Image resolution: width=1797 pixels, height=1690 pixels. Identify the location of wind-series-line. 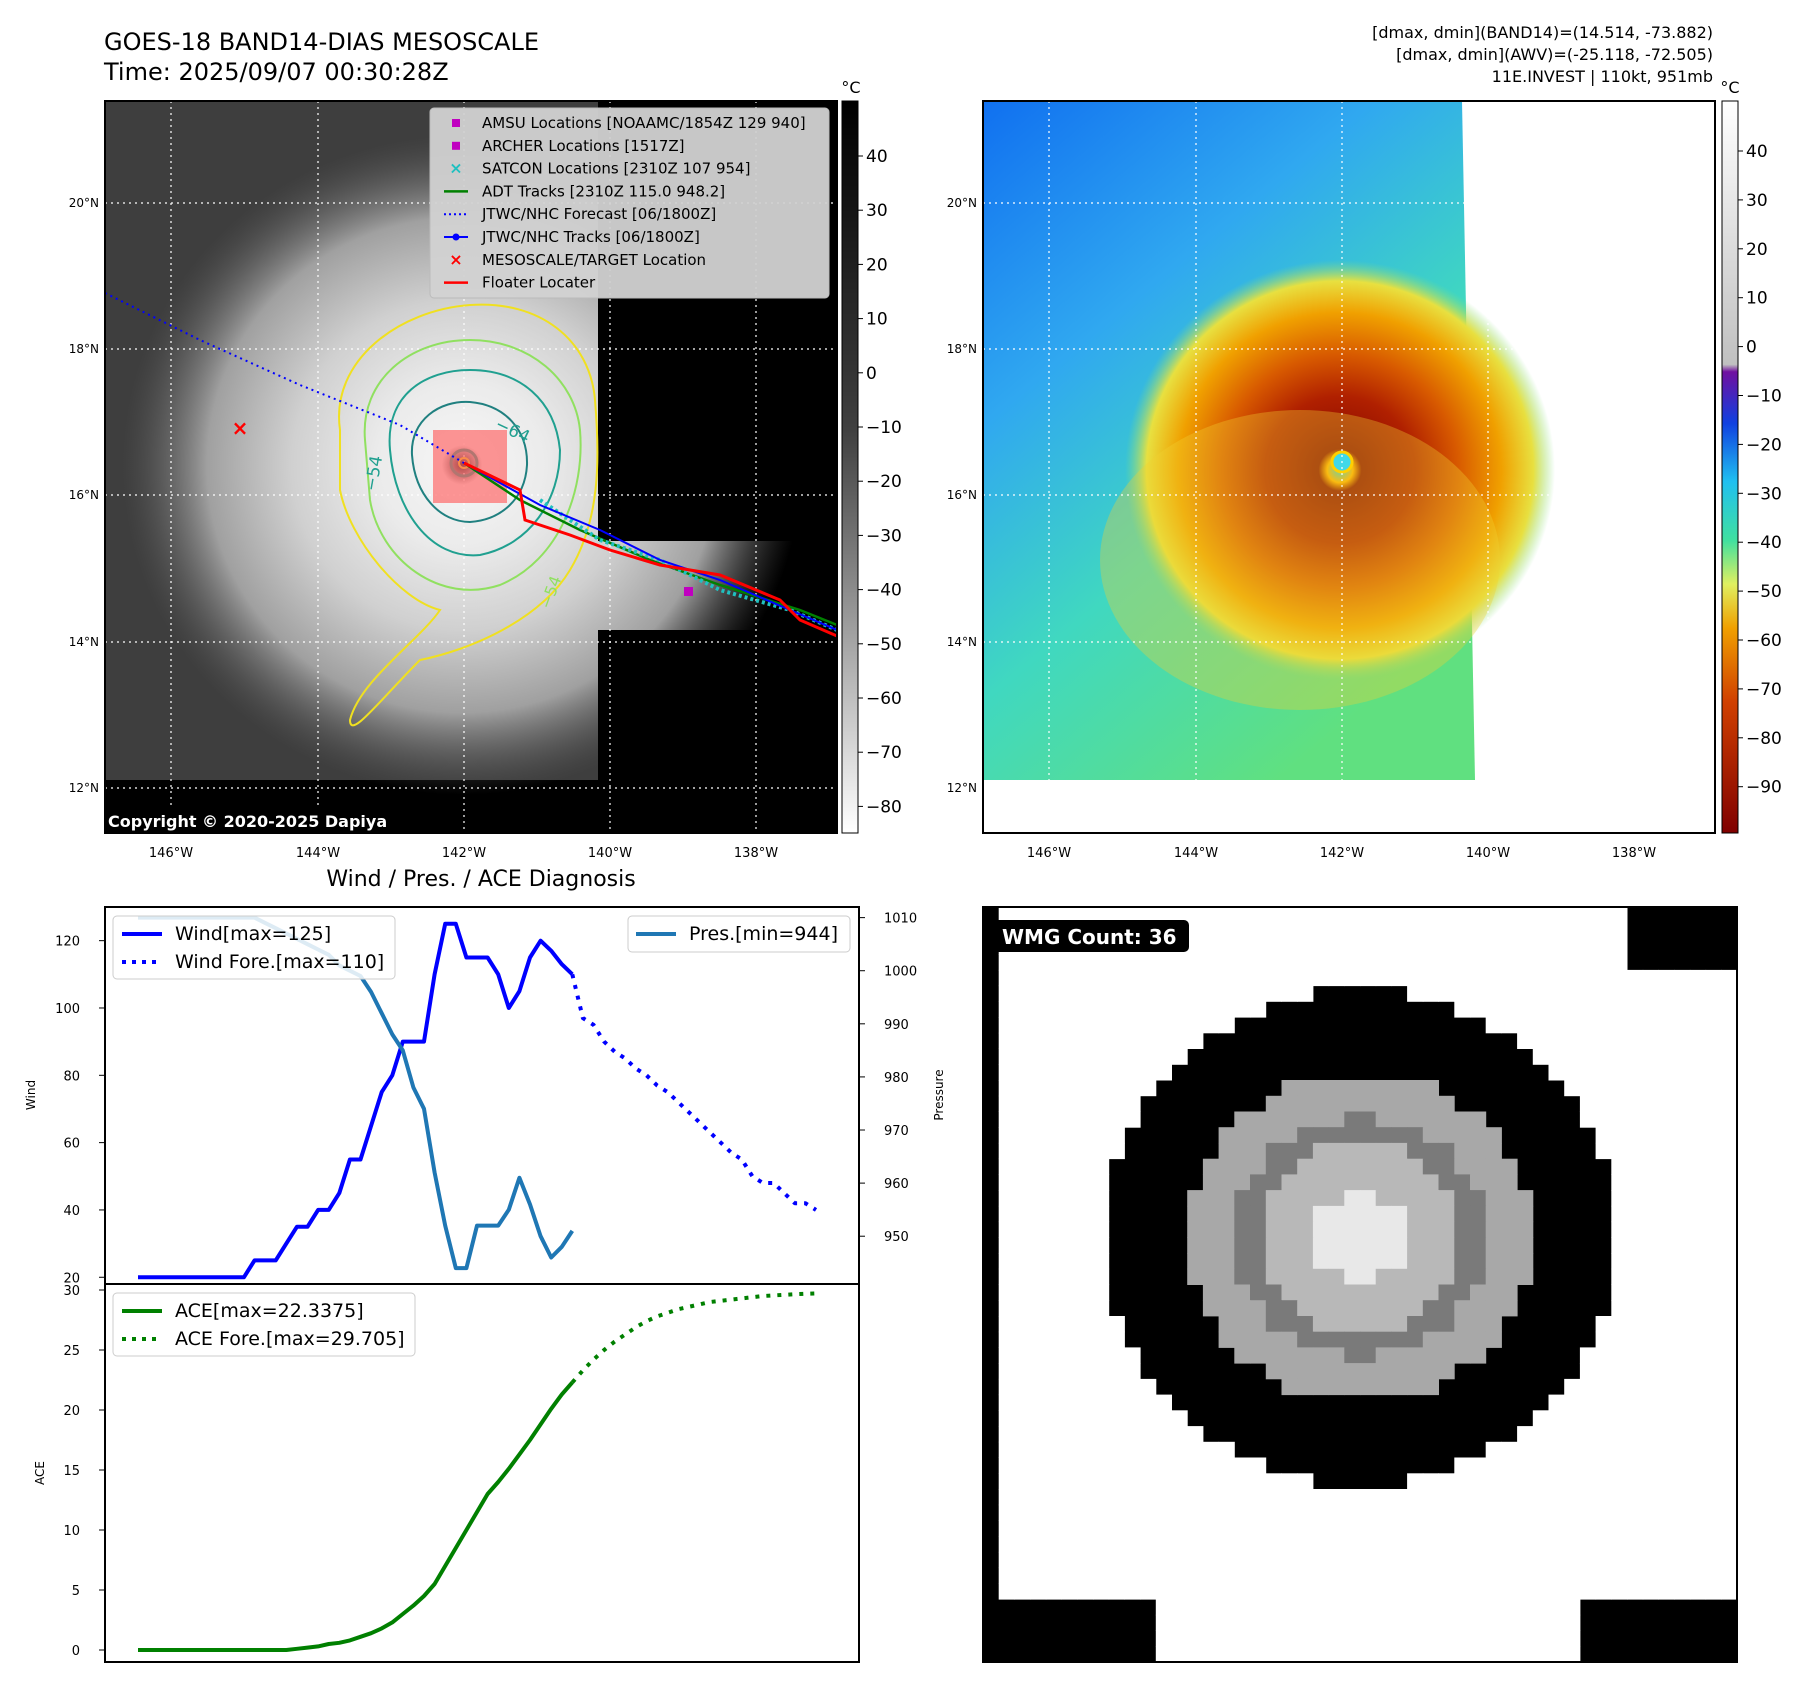
(356, 1100).